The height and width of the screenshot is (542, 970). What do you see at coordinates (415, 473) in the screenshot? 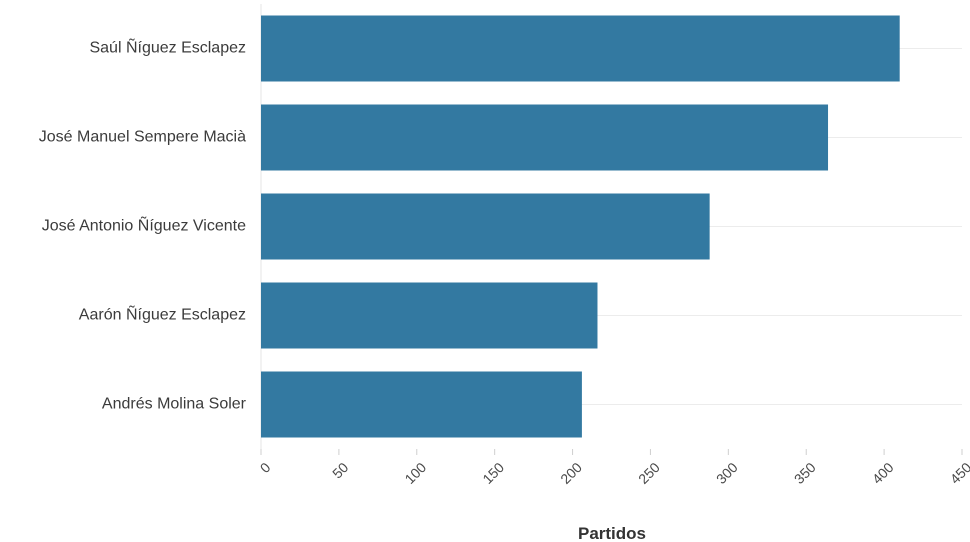
I see `x-tick-label: 100` at bounding box center [415, 473].